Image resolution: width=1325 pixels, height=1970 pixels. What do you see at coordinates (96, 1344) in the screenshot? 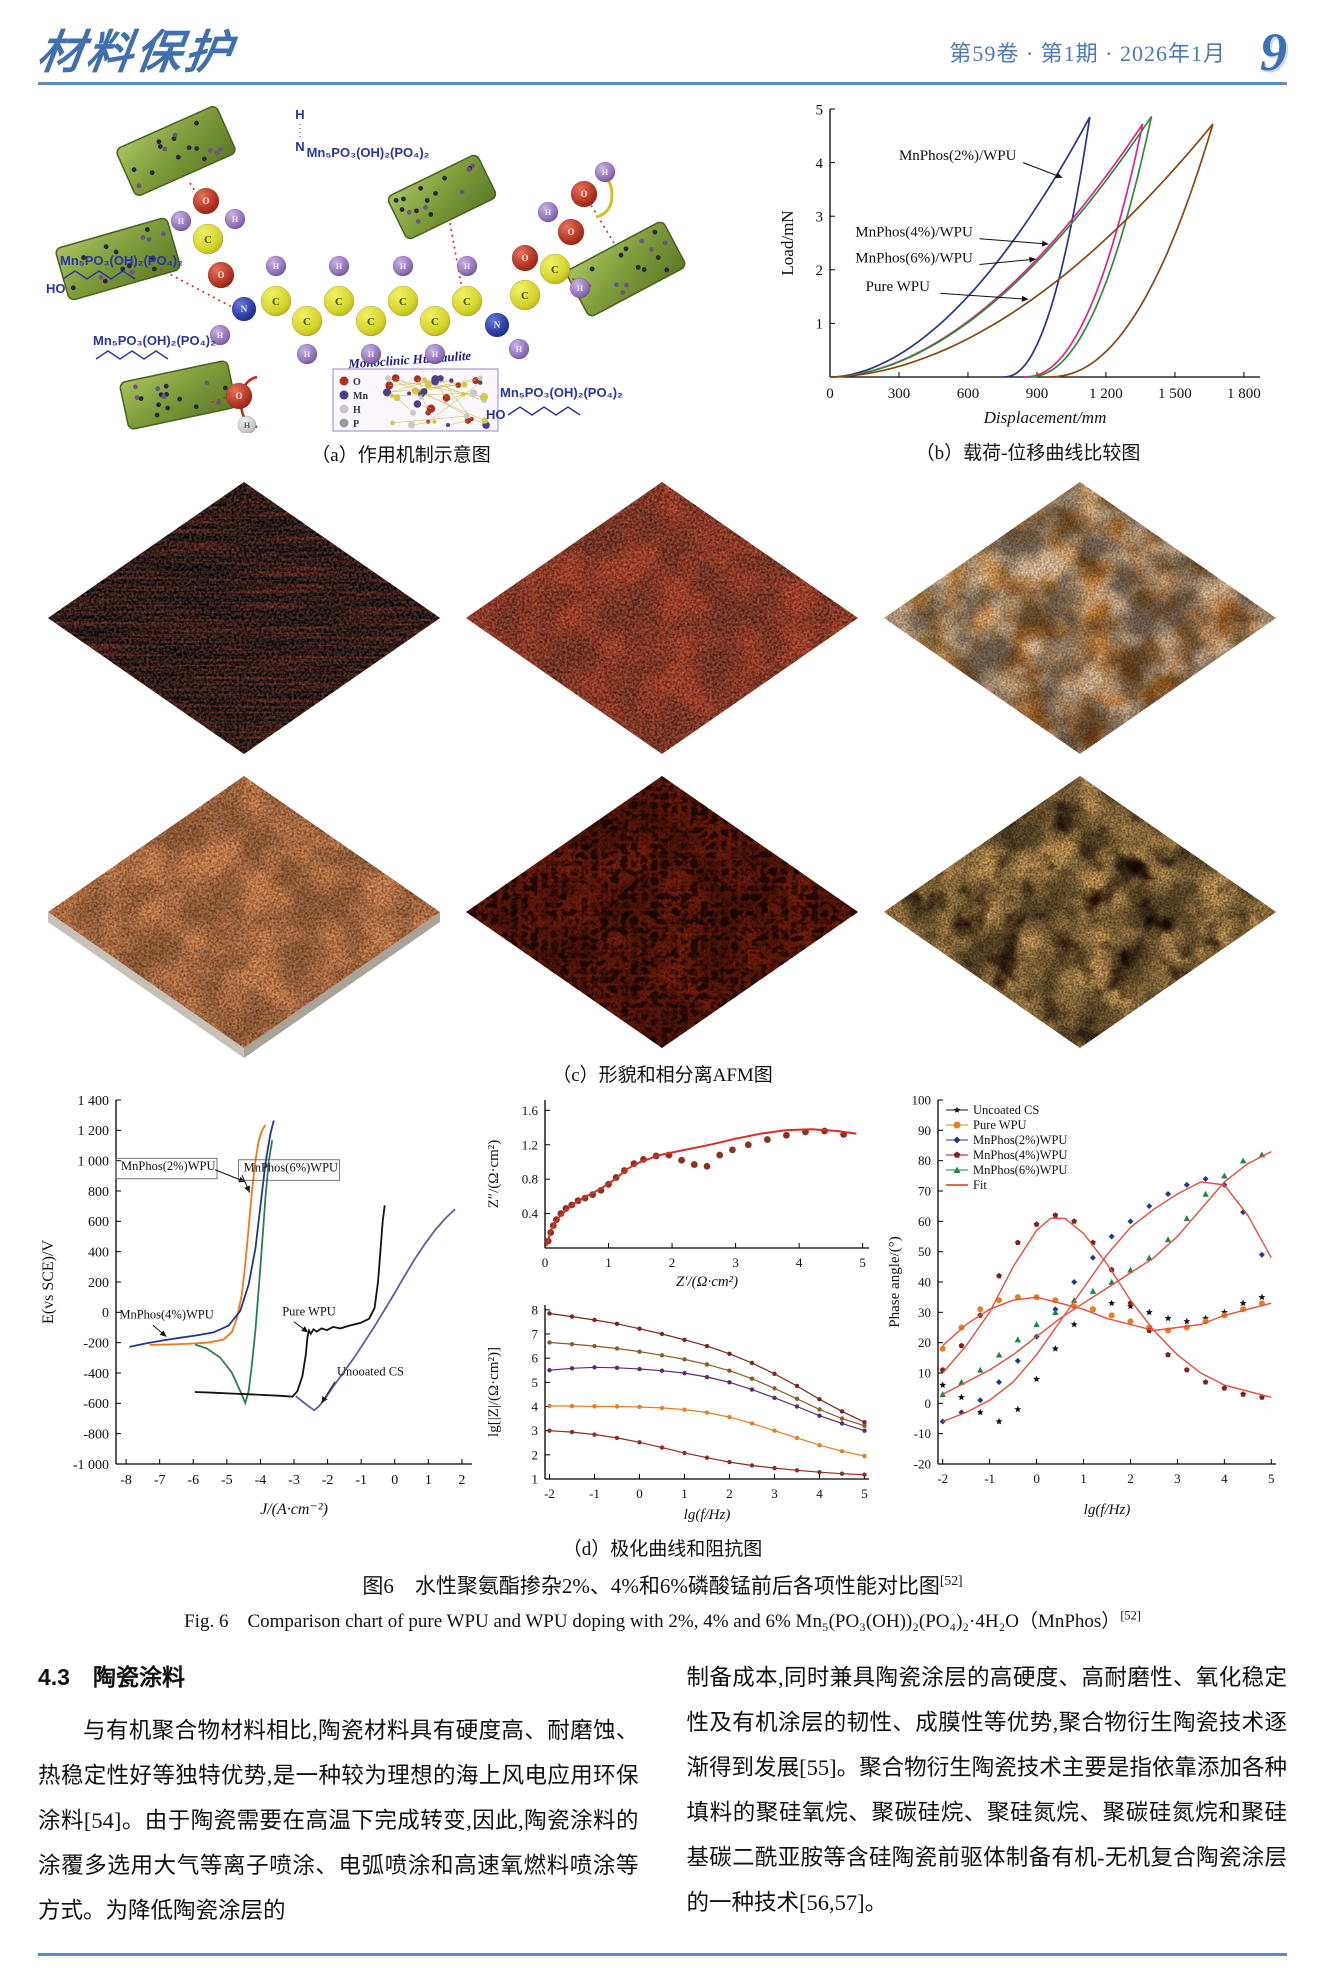
I see `svg-text: -200` at bounding box center [96, 1344].